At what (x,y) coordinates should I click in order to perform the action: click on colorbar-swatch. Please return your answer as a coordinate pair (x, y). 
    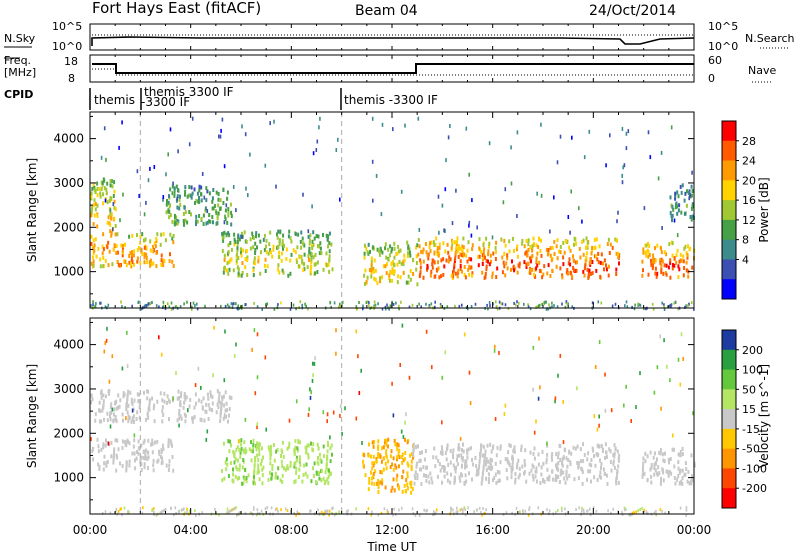
    Looking at the image, I should click on (729, 458).